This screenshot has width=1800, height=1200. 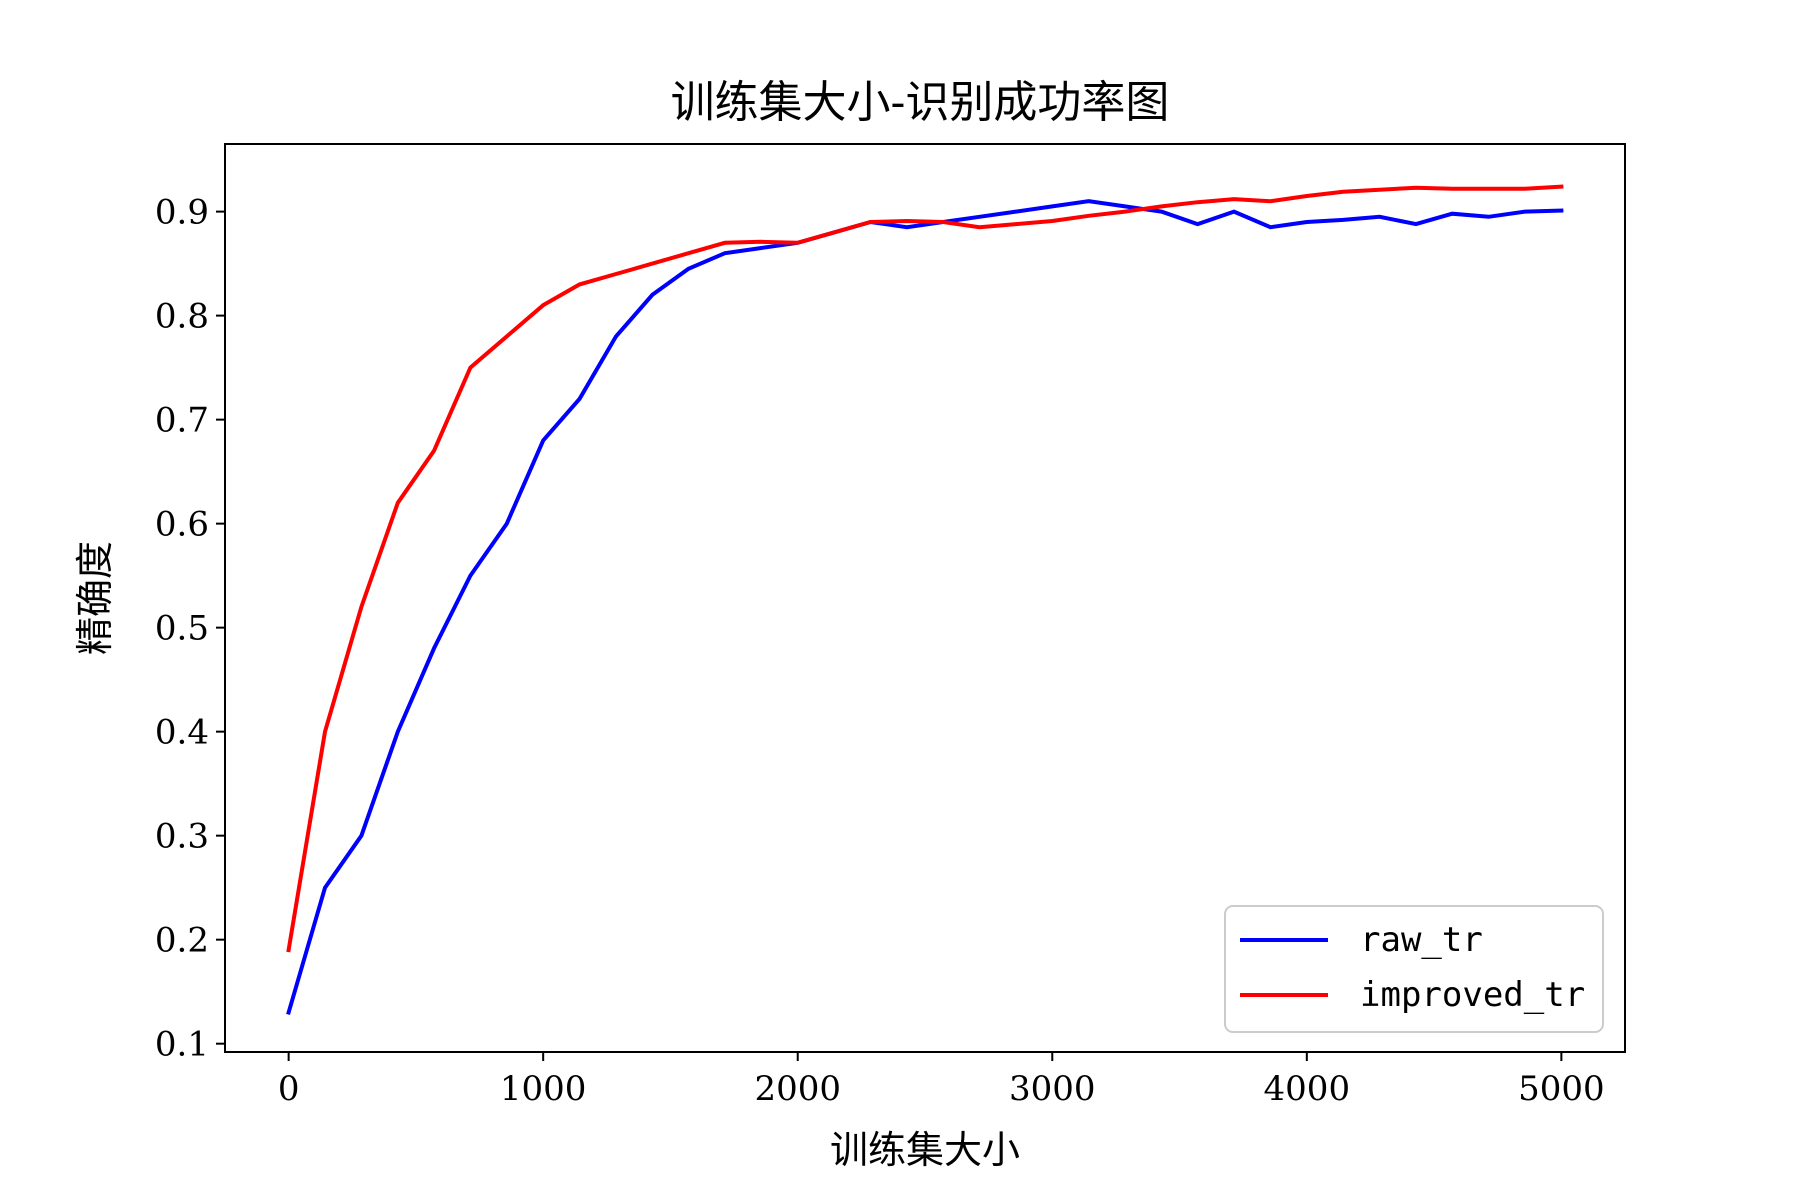 What do you see at coordinates (1052, 1089) in the screenshot?
I see `x-tick-label: 3000` at bounding box center [1052, 1089].